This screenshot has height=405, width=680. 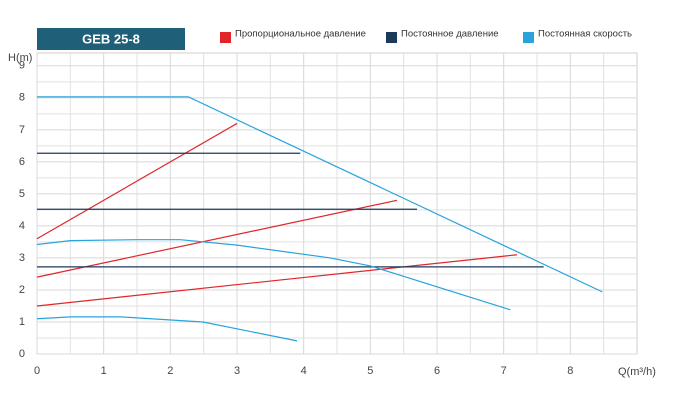 I want to click on x-tick-label: 5, so click(x=370, y=371).